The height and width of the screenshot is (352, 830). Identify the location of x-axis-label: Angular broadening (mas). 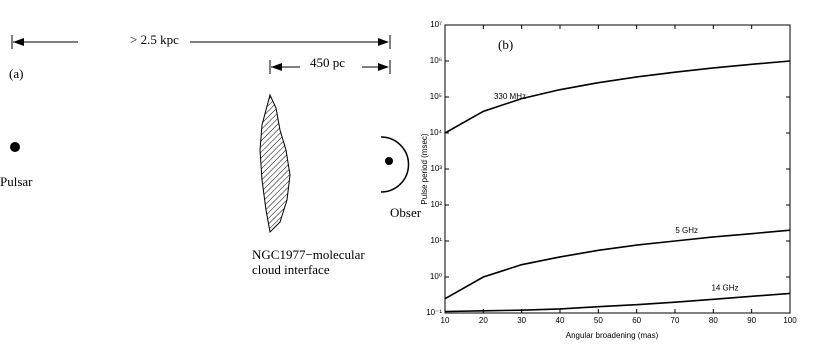
(612, 335).